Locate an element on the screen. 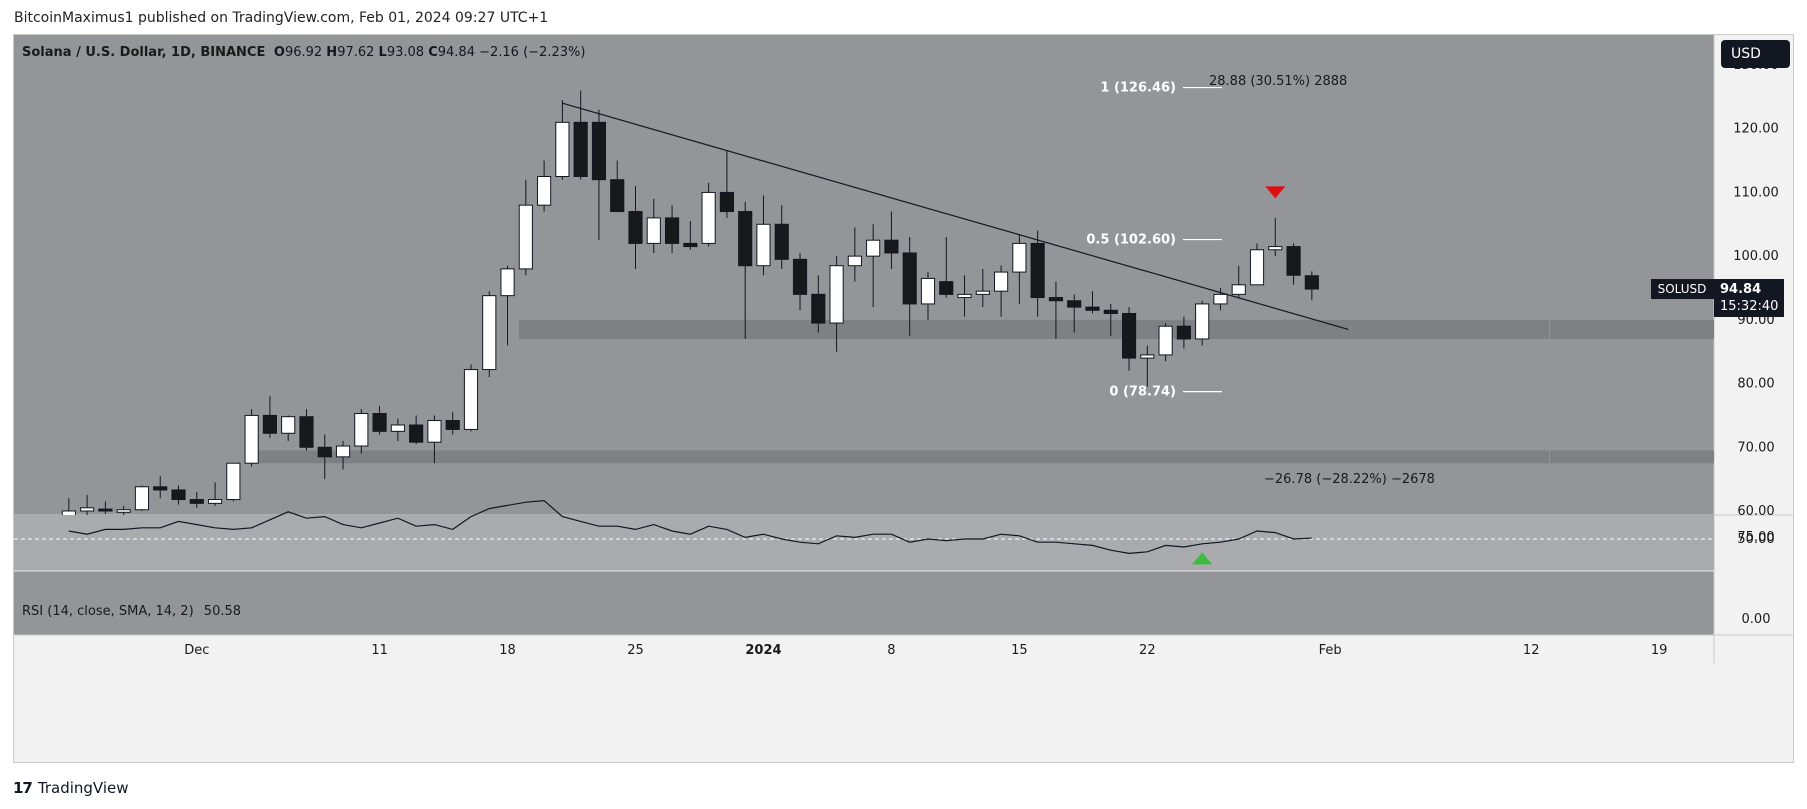 The image size is (1807, 809). buy-signal-triangle is located at coordinates (1202, 558).